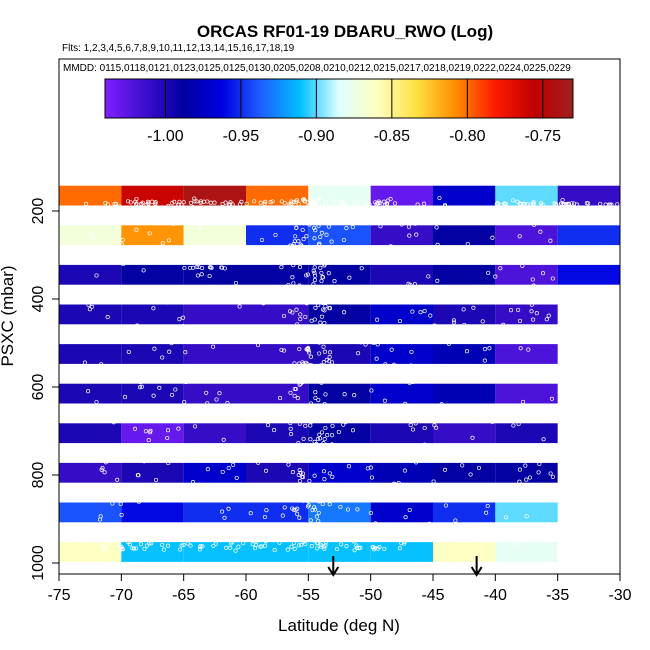  I want to click on colorbar-tick-label: -0.80, so click(467, 136).